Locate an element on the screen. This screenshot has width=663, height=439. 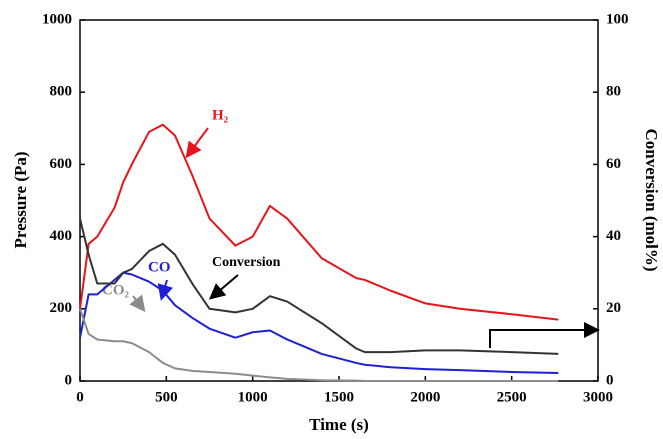
series-label: CO is located at coordinates (159, 267).